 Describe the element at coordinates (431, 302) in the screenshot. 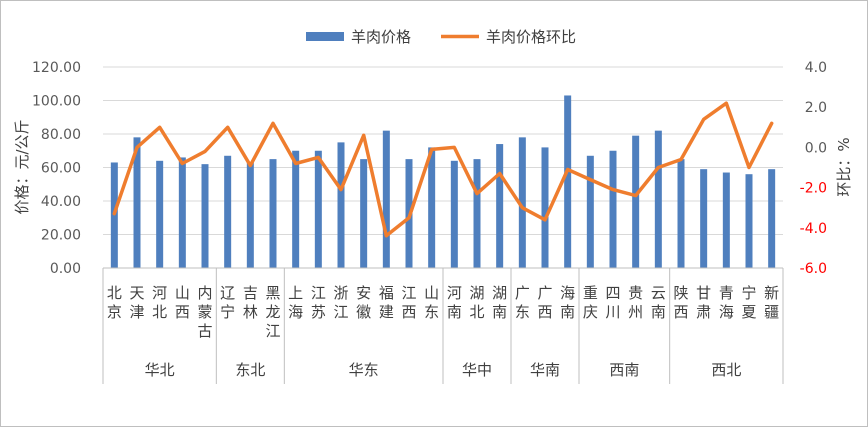

I see `category-label: 山东` at that location.